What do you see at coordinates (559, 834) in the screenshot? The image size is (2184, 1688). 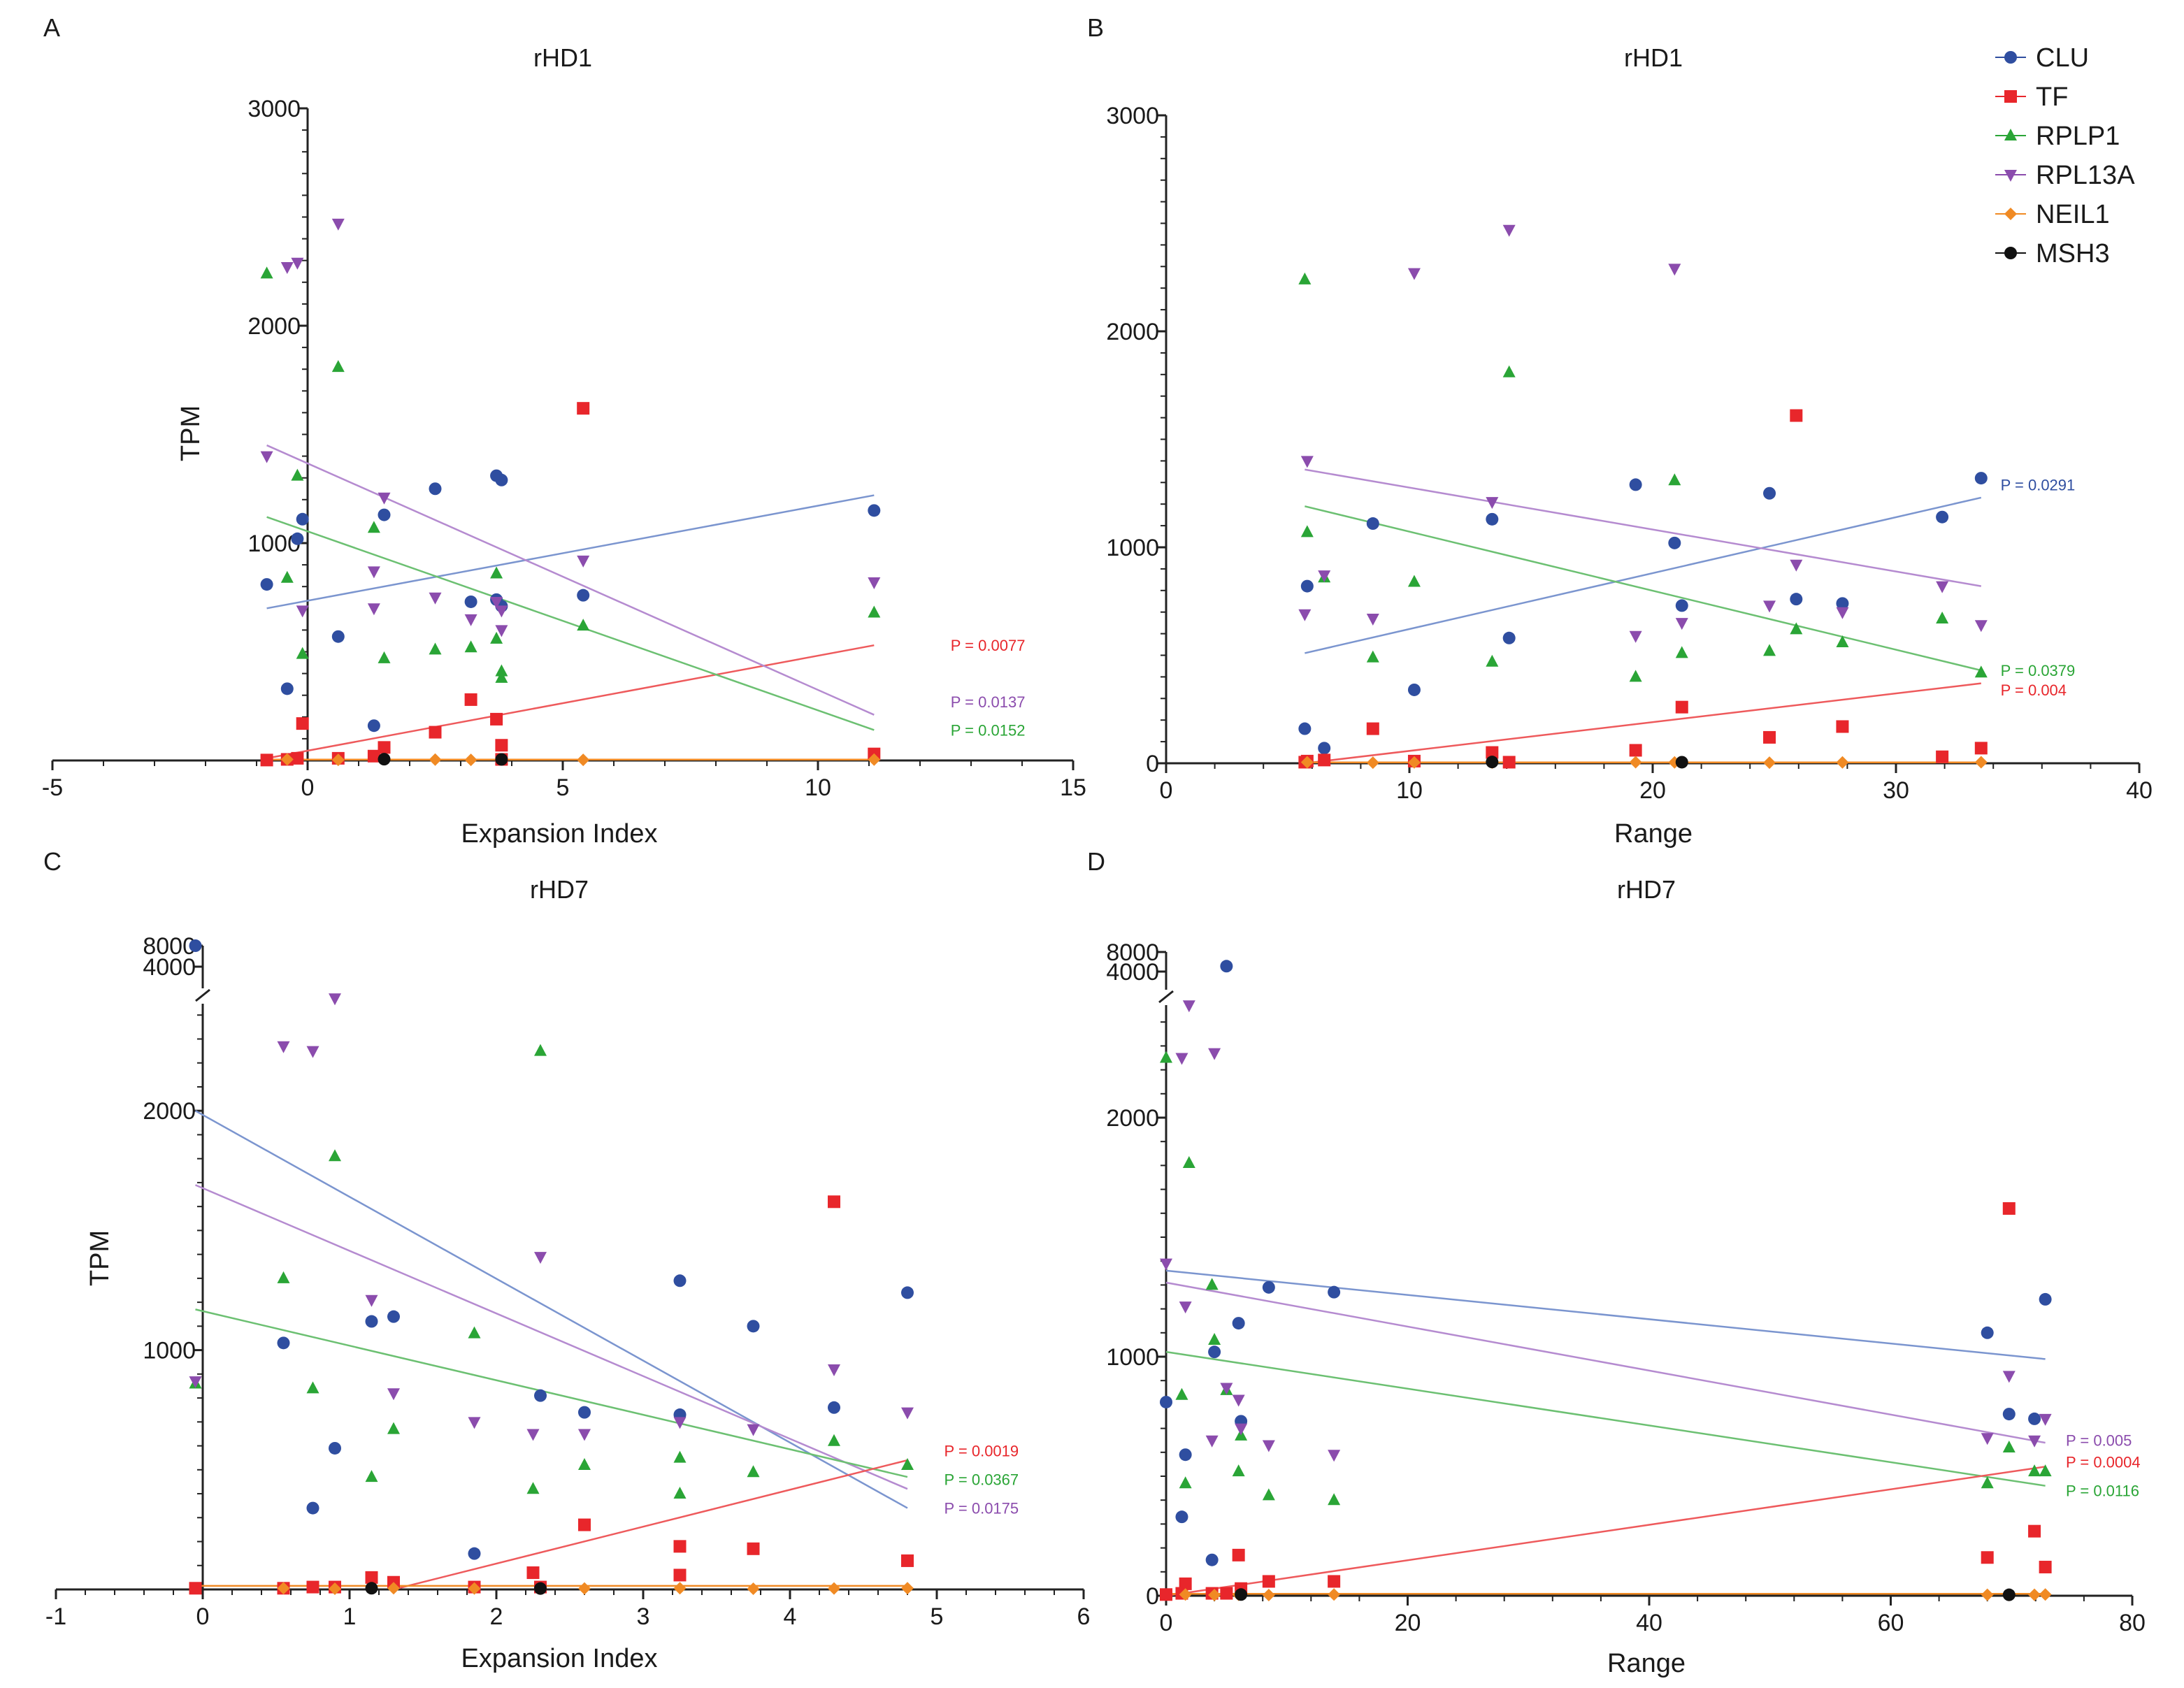 I see `x-axis-title: Expansion Index` at bounding box center [559, 834].